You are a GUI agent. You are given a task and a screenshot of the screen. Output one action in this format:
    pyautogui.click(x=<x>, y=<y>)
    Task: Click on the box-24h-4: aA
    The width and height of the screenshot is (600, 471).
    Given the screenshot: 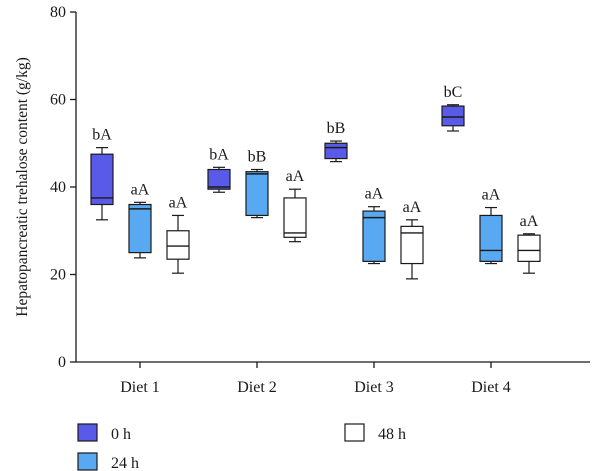 What is the action you would take?
    pyautogui.click(x=491, y=226)
    